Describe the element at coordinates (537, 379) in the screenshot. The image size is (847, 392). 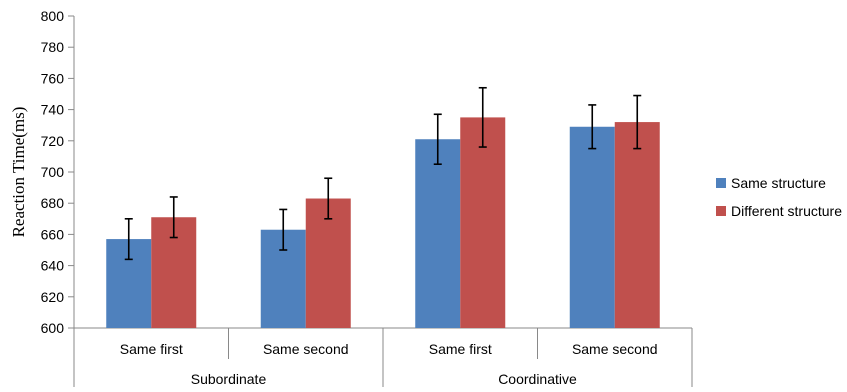
I see `x-group-label: Coordinative` at that location.